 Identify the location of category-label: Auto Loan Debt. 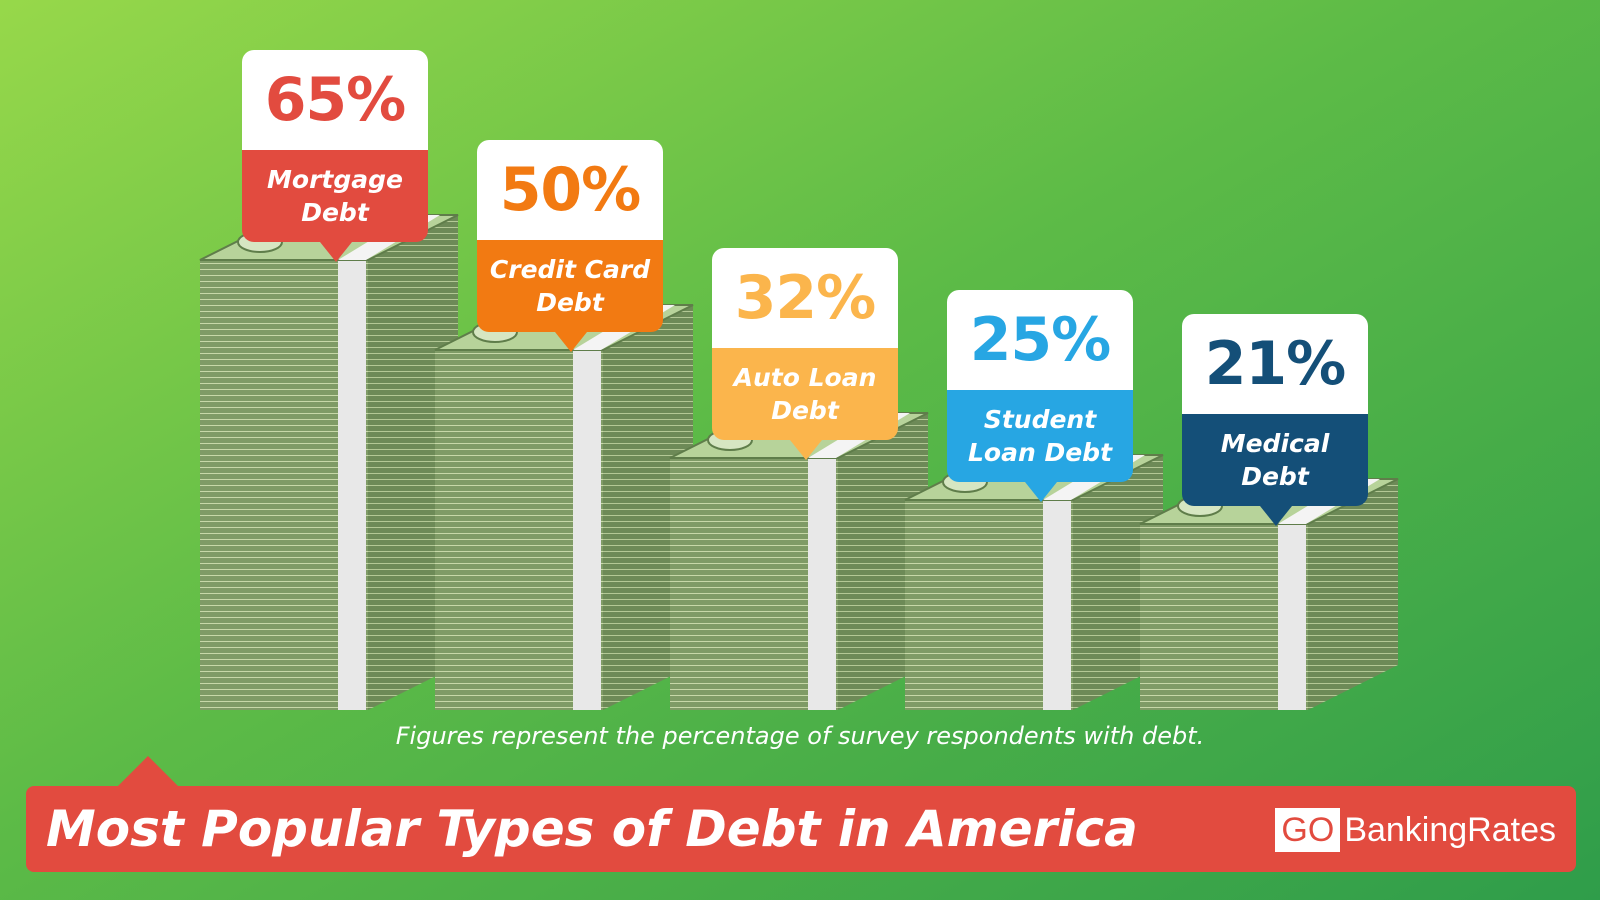
(805, 394).